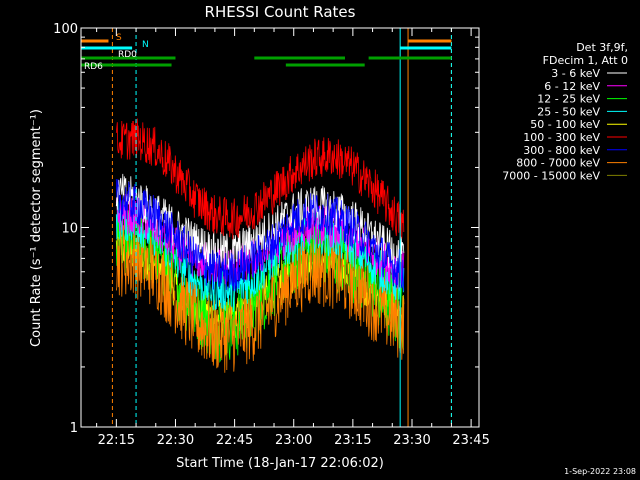  Describe the element at coordinates (470, 440) in the screenshot. I see `x-tick-label: 23:45` at that location.